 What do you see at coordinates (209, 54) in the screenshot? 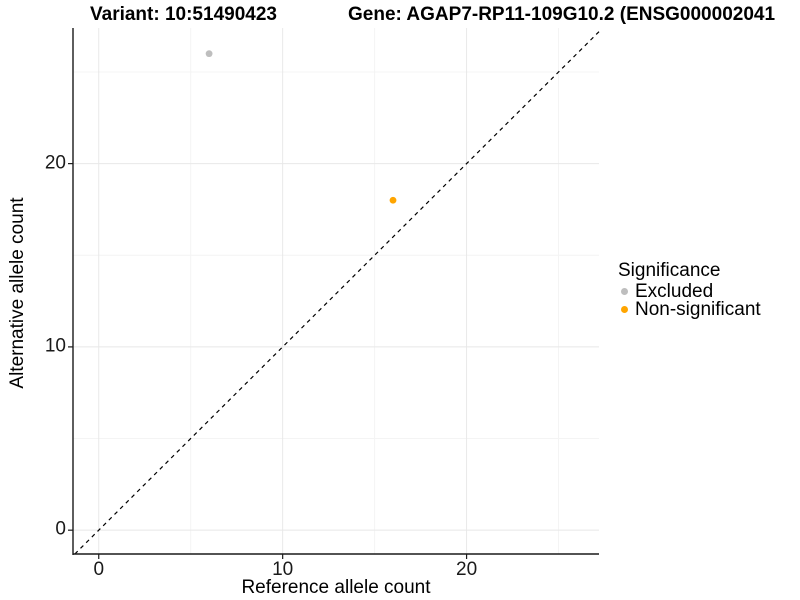
I see `data-point-excluded` at bounding box center [209, 54].